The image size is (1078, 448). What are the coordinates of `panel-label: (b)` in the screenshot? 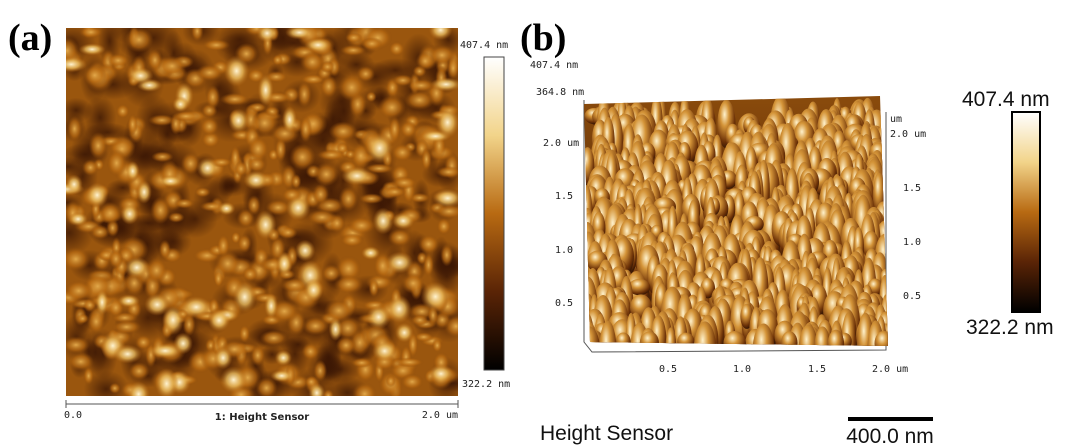 It's located at (543, 38).